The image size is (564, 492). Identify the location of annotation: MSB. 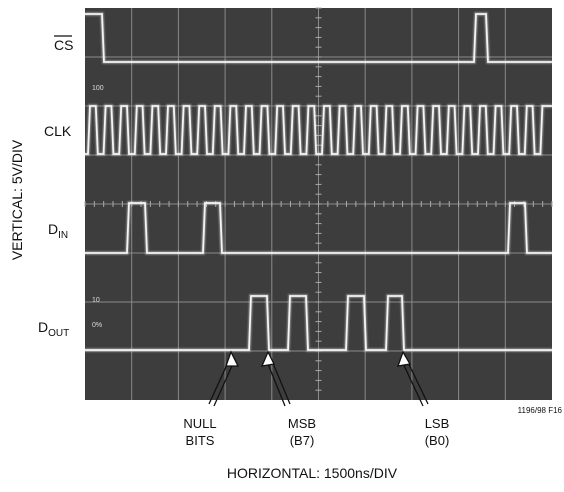
(302, 423).